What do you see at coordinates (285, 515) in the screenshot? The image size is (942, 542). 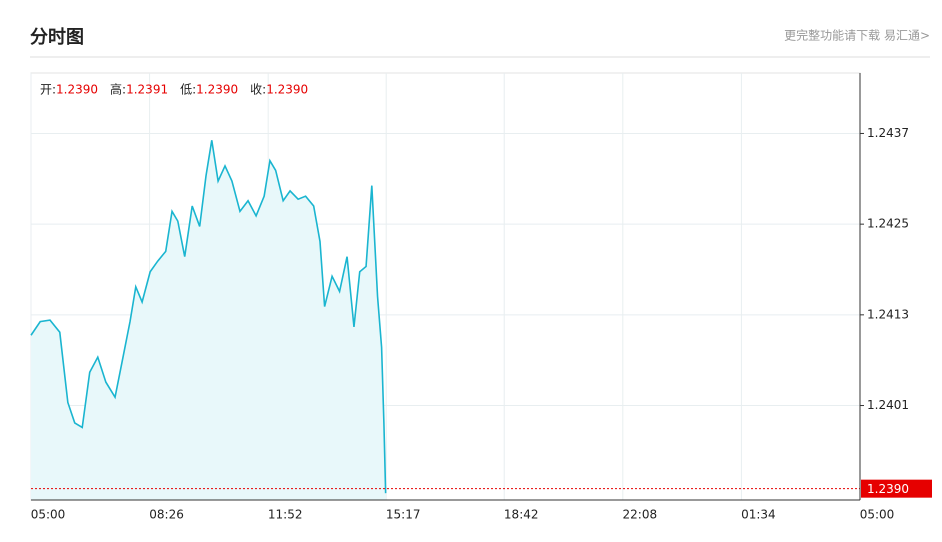 I see `x-tick-label: 11:52` at bounding box center [285, 515].